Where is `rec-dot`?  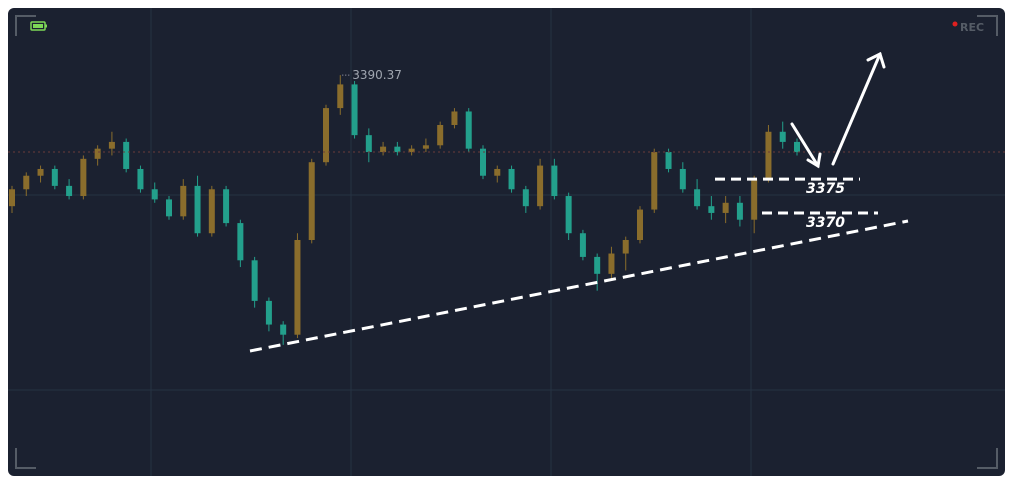
rec-dot is located at coordinates (955, 24).